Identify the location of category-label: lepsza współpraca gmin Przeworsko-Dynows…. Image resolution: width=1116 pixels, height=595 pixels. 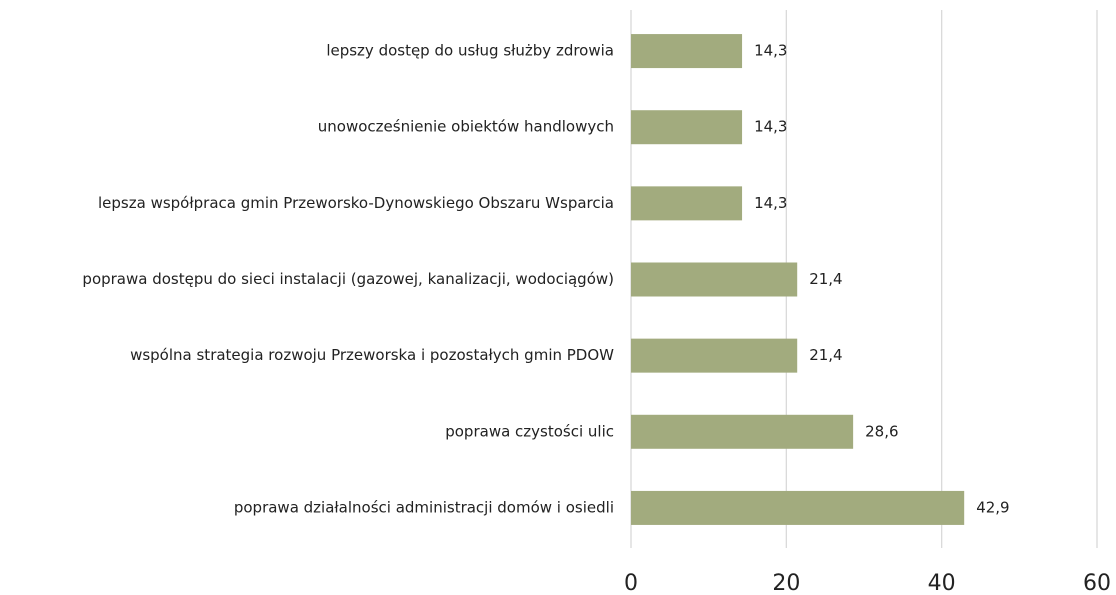
(356, 203).